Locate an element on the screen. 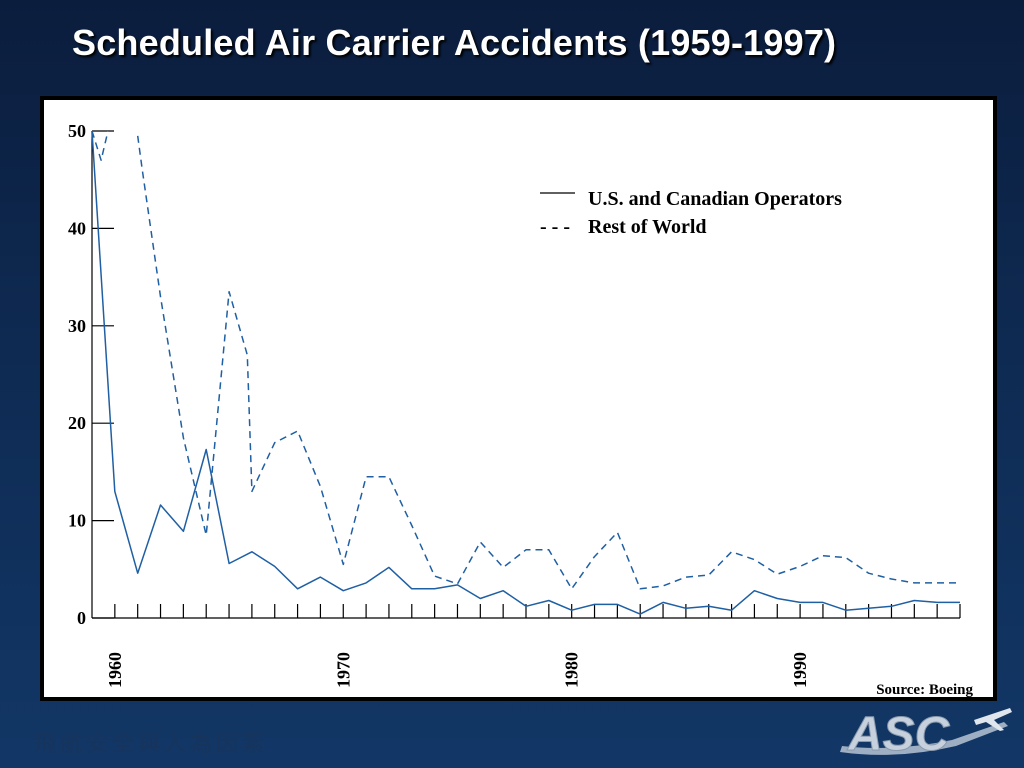 The width and height of the screenshot is (1024, 768). footer-caption: 飛航安全與人為因素 is located at coordinates (151, 744).